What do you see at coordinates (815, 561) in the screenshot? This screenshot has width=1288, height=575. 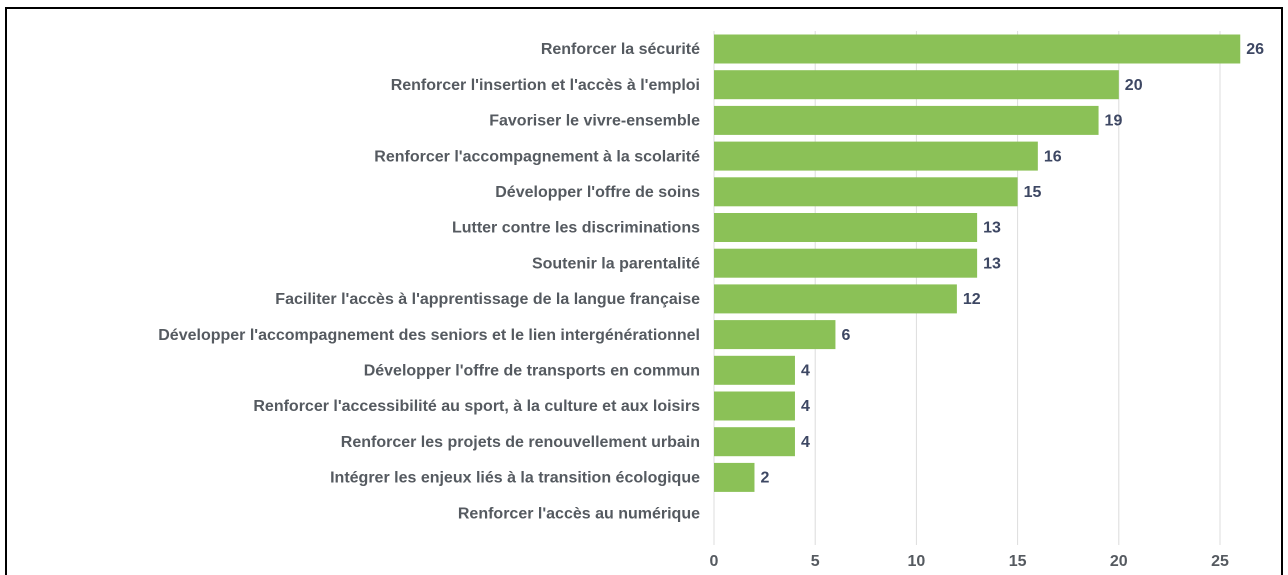 I see `x-tick-label: 5` at bounding box center [815, 561].